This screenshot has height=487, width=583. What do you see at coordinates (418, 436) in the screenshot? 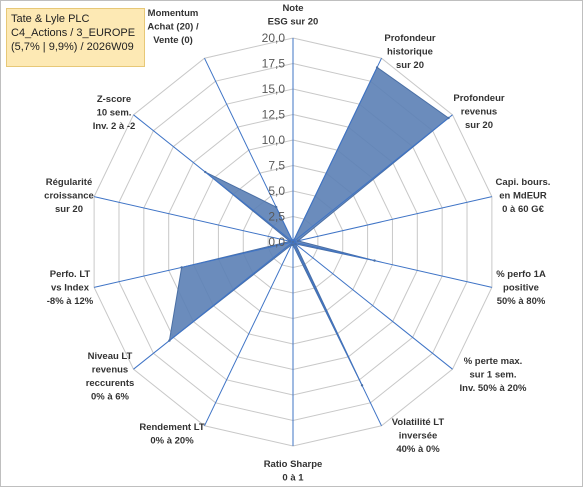
I see `axis-label: Volatilité LT inversée 40% à 0%` at bounding box center [418, 436].